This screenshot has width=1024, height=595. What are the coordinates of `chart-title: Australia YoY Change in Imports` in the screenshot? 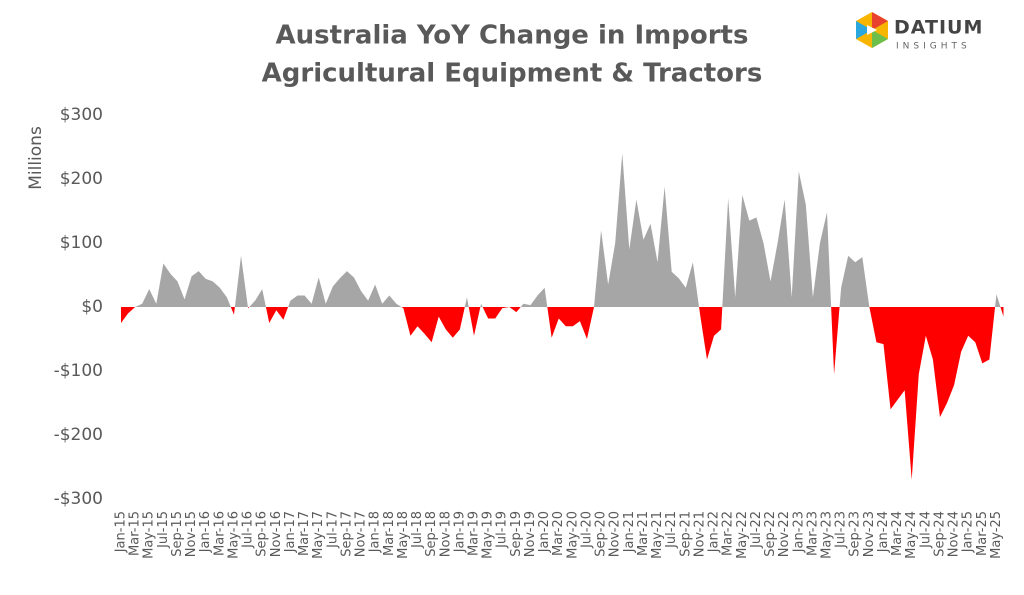 It's located at (512, 36).